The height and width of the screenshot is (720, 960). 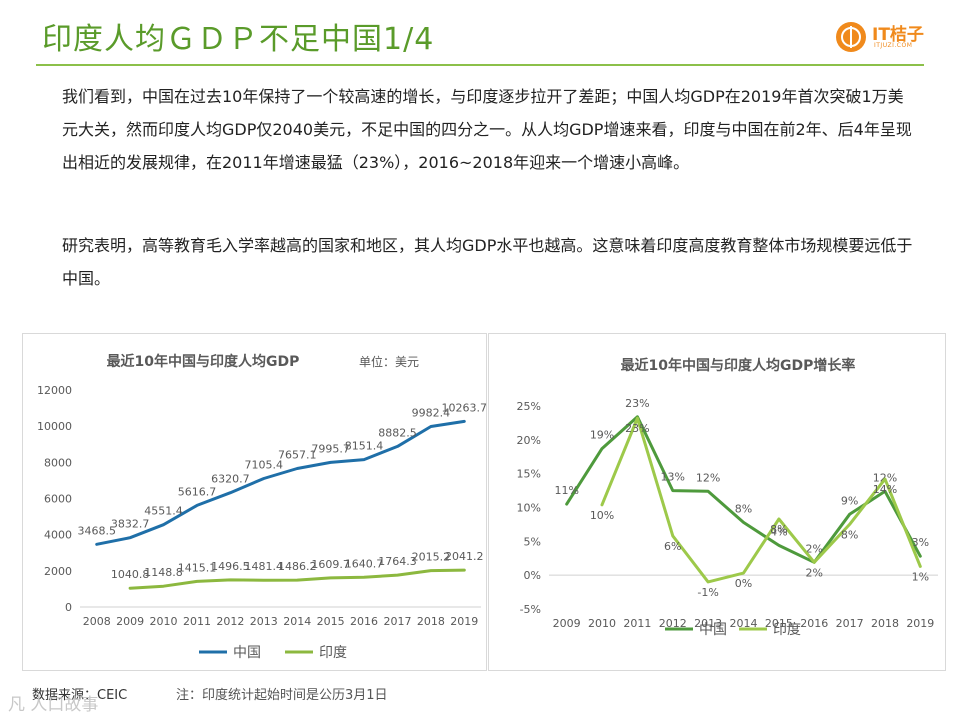 I want to click on data-label: 4551.4, so click(x=163, y=511).